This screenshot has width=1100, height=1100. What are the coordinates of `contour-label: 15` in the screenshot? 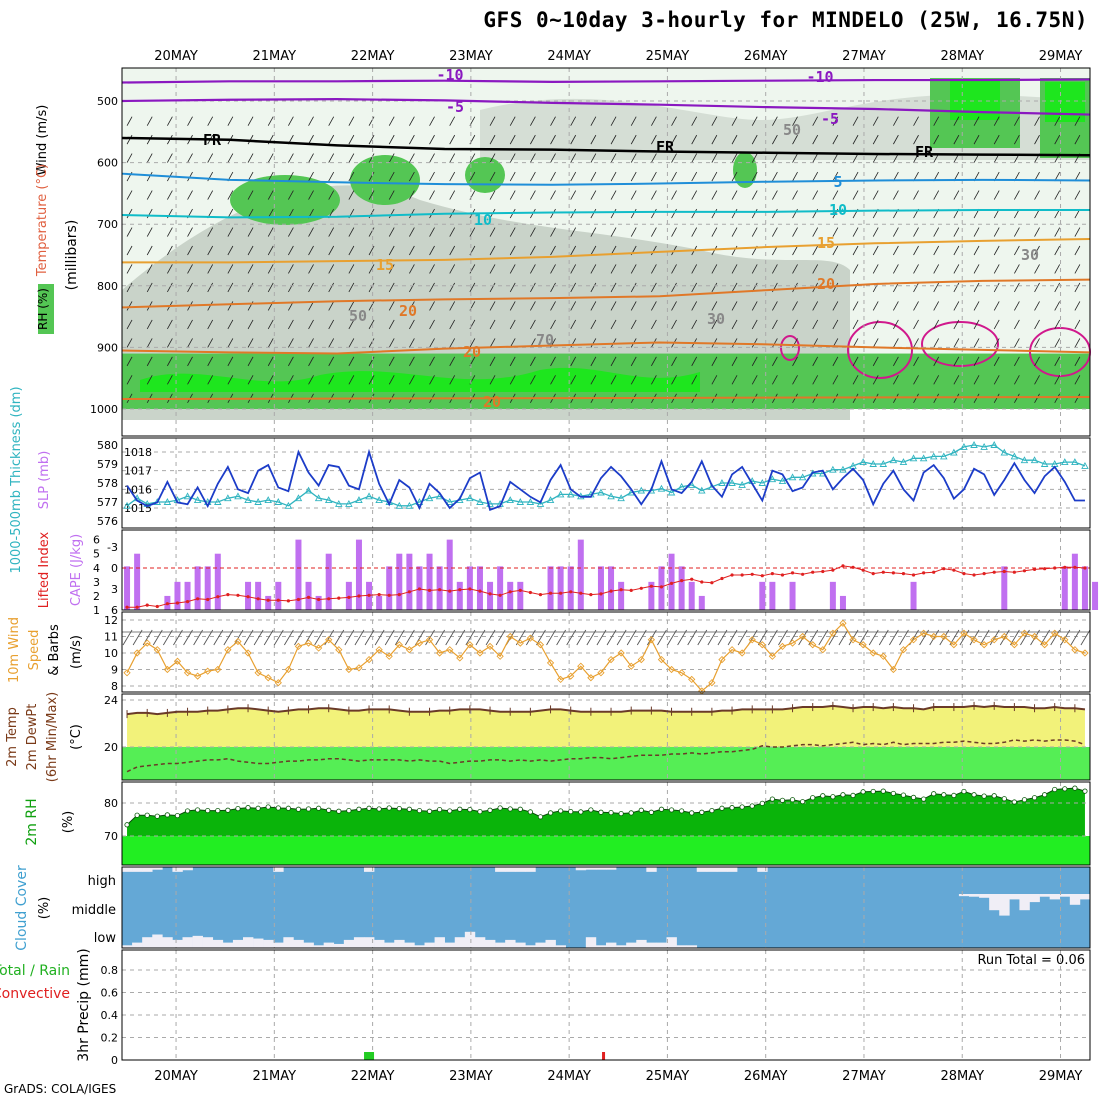 It's located at (385, 265).